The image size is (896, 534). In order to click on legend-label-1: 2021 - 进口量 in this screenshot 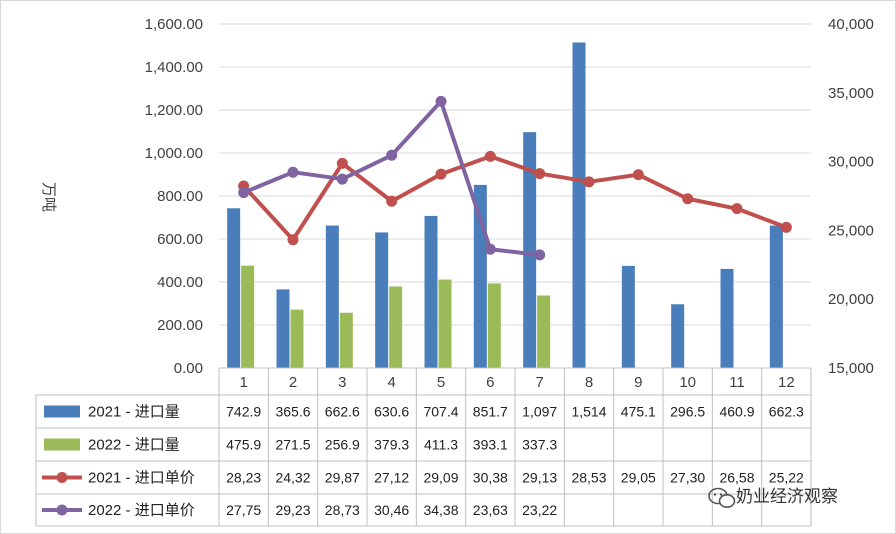, I will do `click(134, 412)`.